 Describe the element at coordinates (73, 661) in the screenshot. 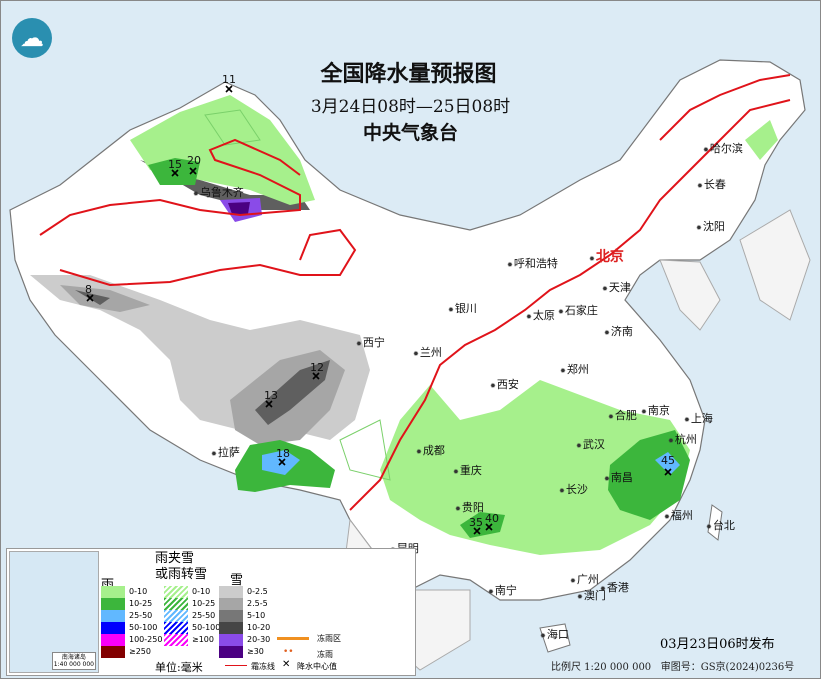

I see `inset-caption: 南海诸岛 1:40 000 000` at that location.